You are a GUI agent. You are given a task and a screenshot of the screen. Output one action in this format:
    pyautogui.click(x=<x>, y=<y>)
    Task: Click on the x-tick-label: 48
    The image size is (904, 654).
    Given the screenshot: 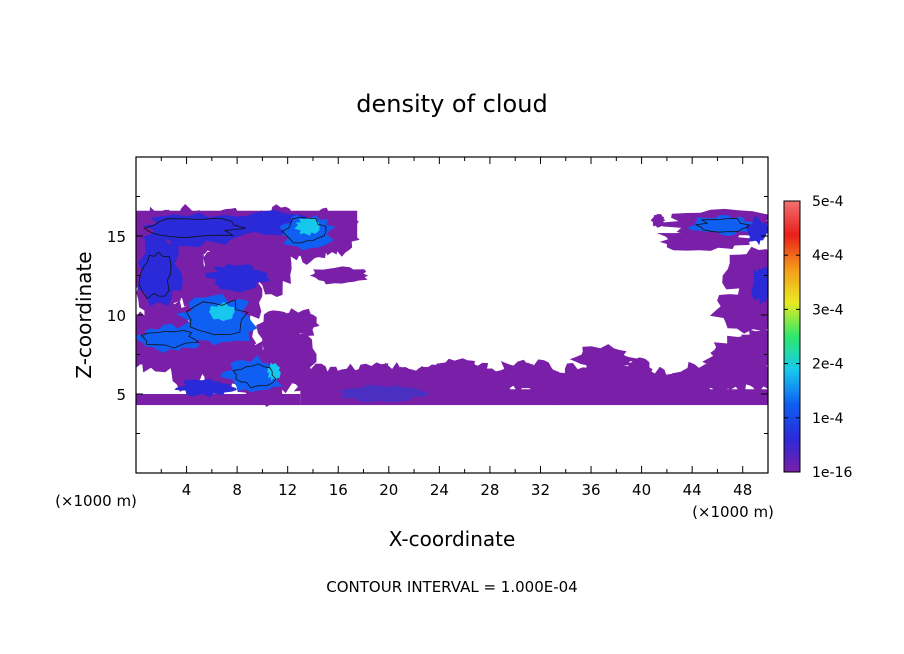 What is the action you would take?
    pyautogui.click(x=742, y=490)
    